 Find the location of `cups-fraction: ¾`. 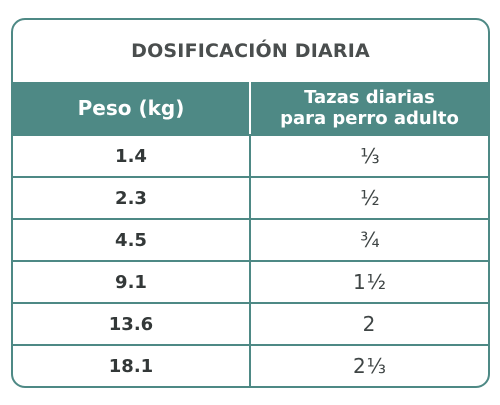

cups-fraction: ¾ is located at coordinates (369, 240).